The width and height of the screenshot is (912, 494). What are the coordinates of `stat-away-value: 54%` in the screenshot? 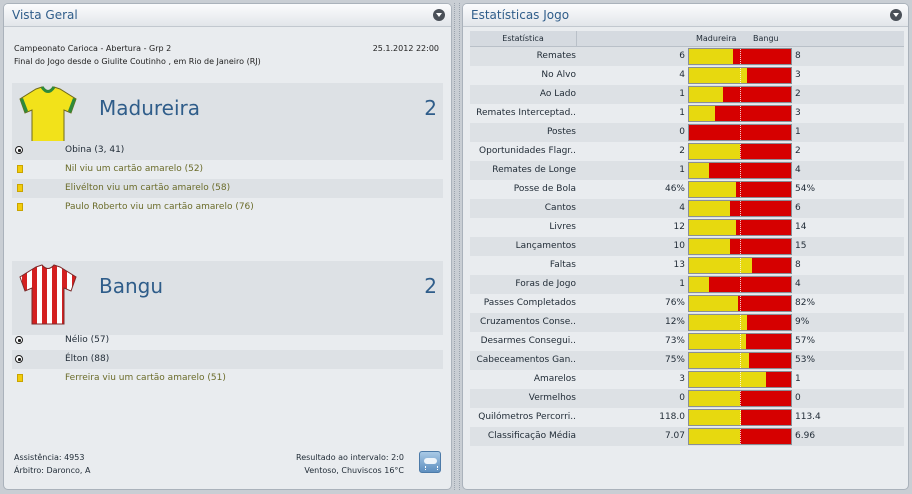 It's located at (805, 189).